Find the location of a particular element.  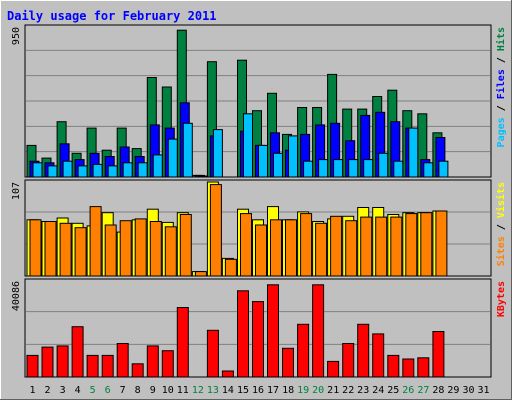

x-tick-label: 4 is located at coordinates (78, 390).